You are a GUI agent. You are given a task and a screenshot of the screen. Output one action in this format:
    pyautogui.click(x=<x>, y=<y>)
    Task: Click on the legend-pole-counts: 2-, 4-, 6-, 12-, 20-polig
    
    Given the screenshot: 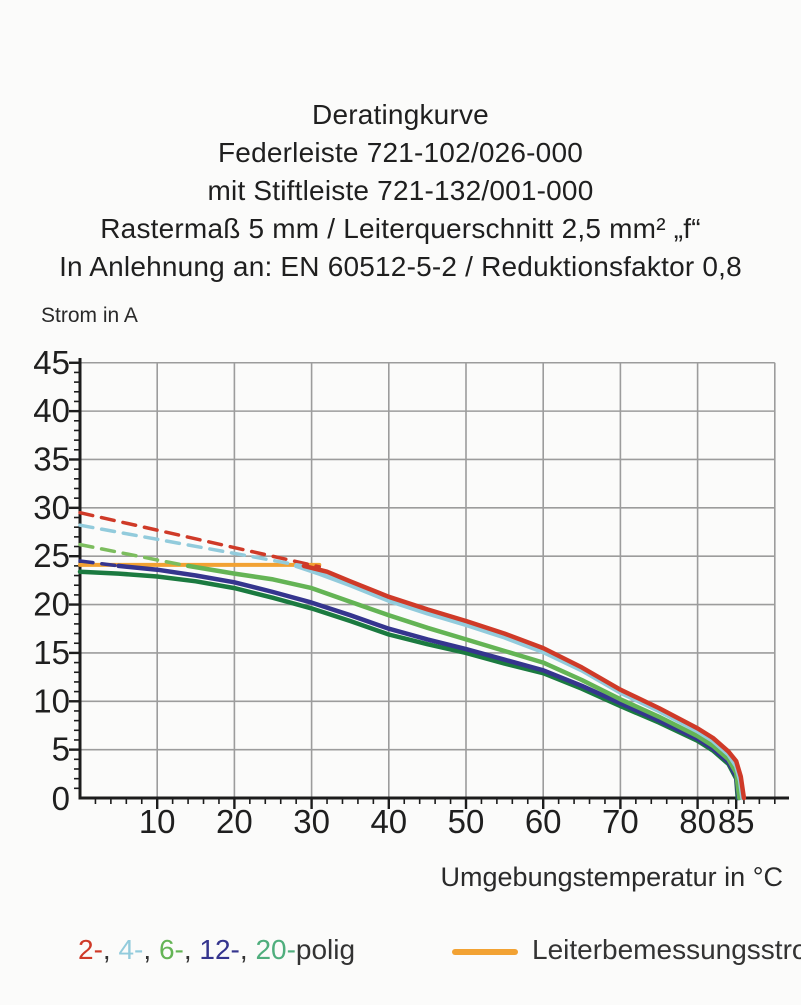 What is the action you would take?
    pyautogui.click(x=216, y=950)
    